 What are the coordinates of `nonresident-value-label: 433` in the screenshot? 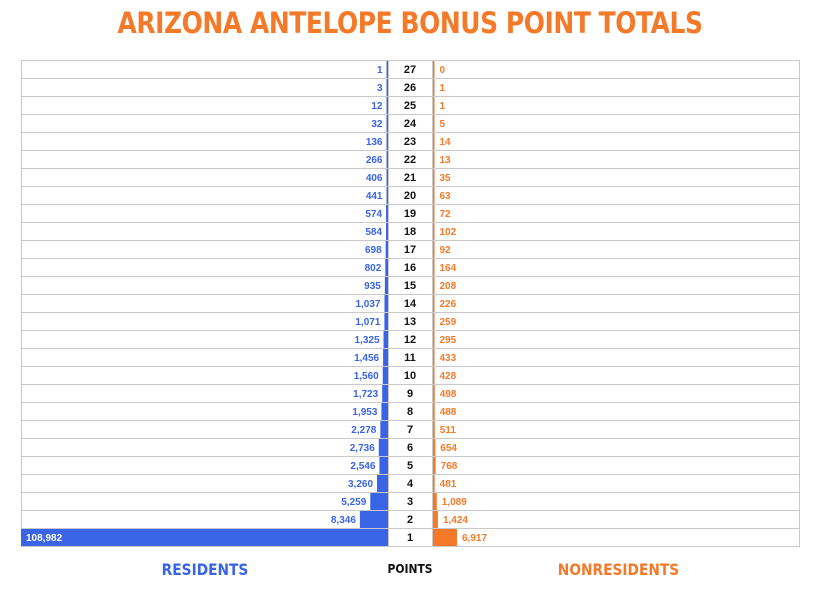 It's located at (448, 358).